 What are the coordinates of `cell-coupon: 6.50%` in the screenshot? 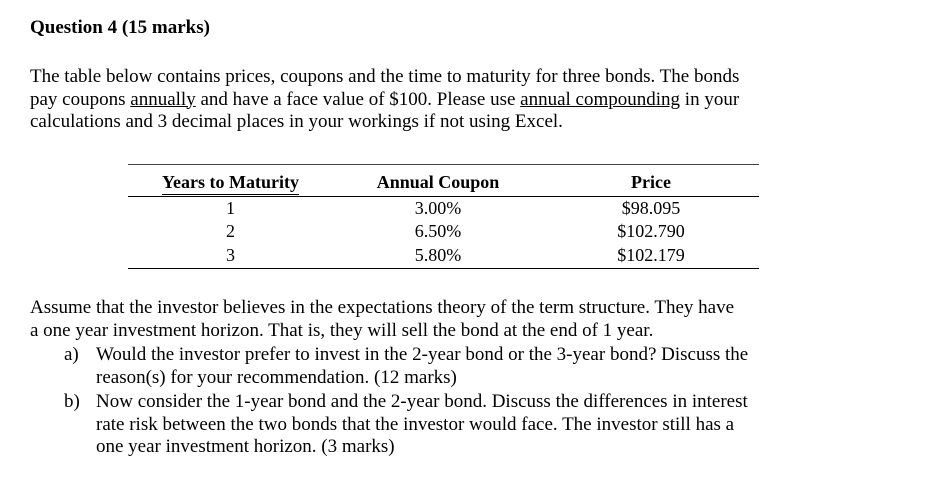 It's located at (438, 231).